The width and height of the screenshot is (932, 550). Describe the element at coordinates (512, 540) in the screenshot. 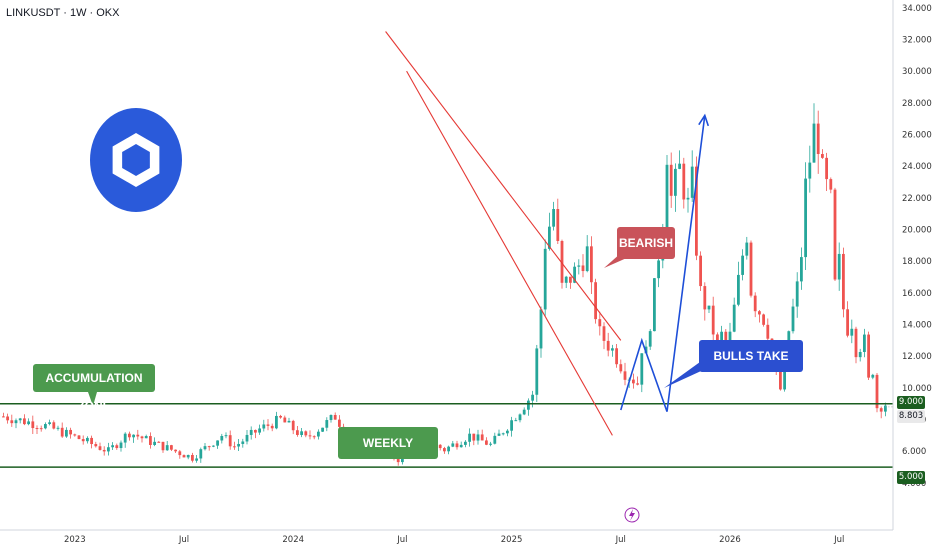

I see `x-tick-label: 2025` at that location.